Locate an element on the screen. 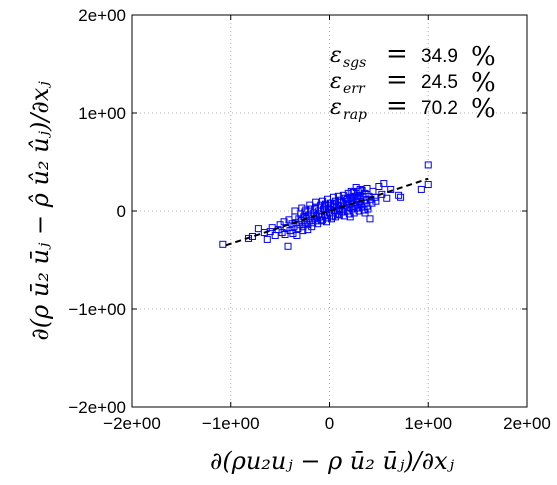 This screenshot has height=485, width=557. y-axis-label-text: ∂(ρ ū₂ ūⱼ − ρ̂ û₂ ûⱼ)/∂xⱼ is located at coordinates (40, 211).